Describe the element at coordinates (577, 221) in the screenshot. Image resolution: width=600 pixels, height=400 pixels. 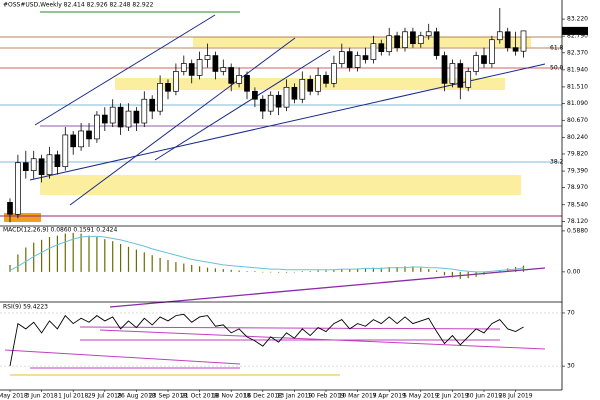
I see `y-tick-label: 78.120` at that location.